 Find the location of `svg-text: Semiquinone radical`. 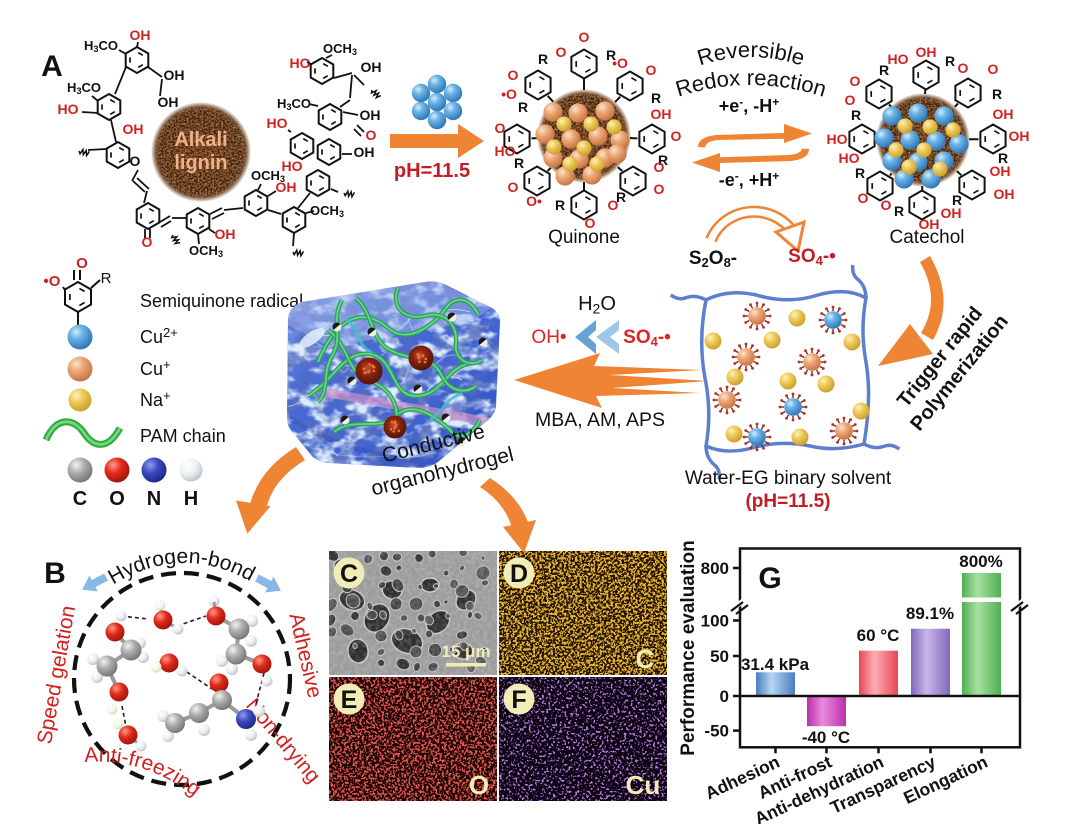

svg-text: Semiquinone radical is located at coordinates (221, 301).